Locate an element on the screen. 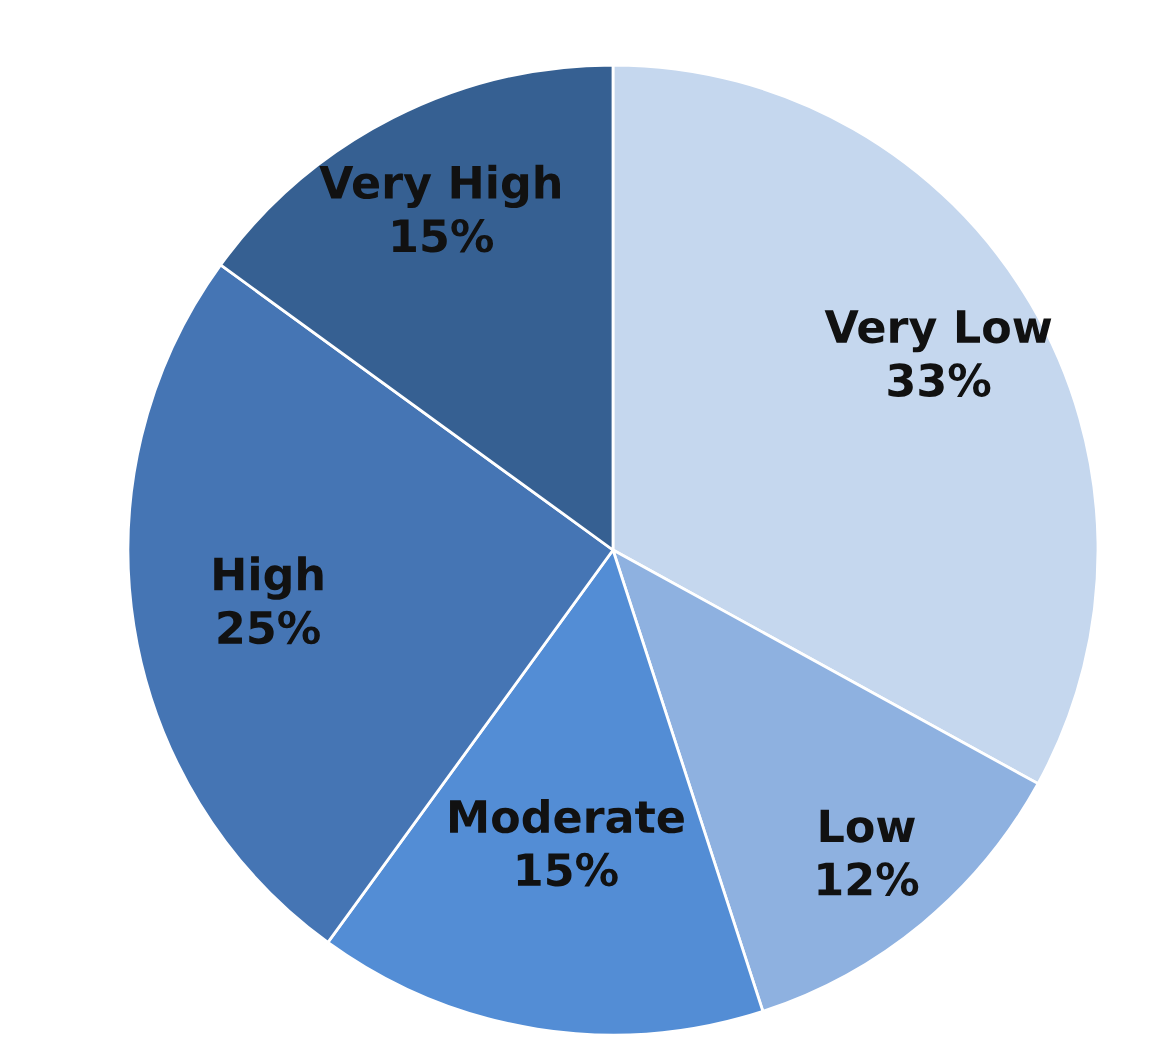 Image resolution: width=1165 pixels, height=1042 pixels. data-label: 12% is located at coordinates (868, 879).